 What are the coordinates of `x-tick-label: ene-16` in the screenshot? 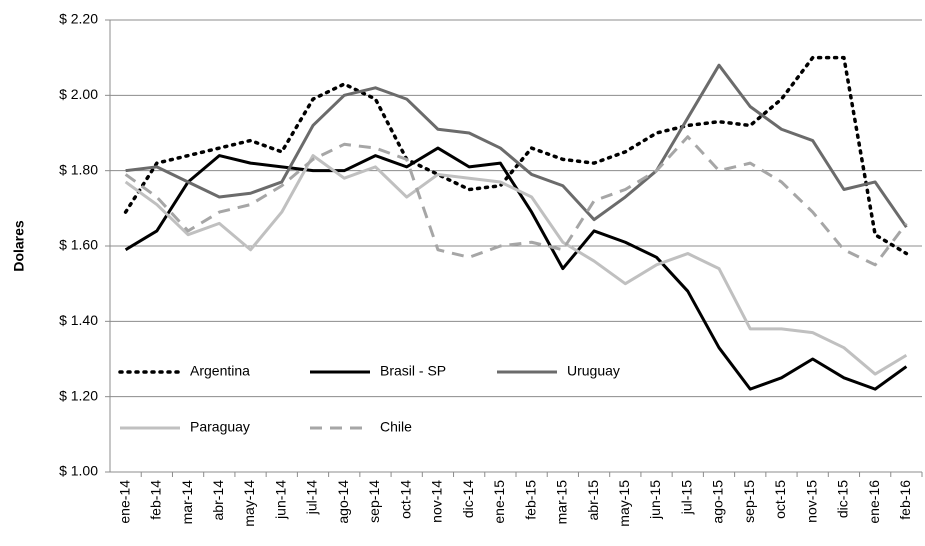 It's located at (874, 502).